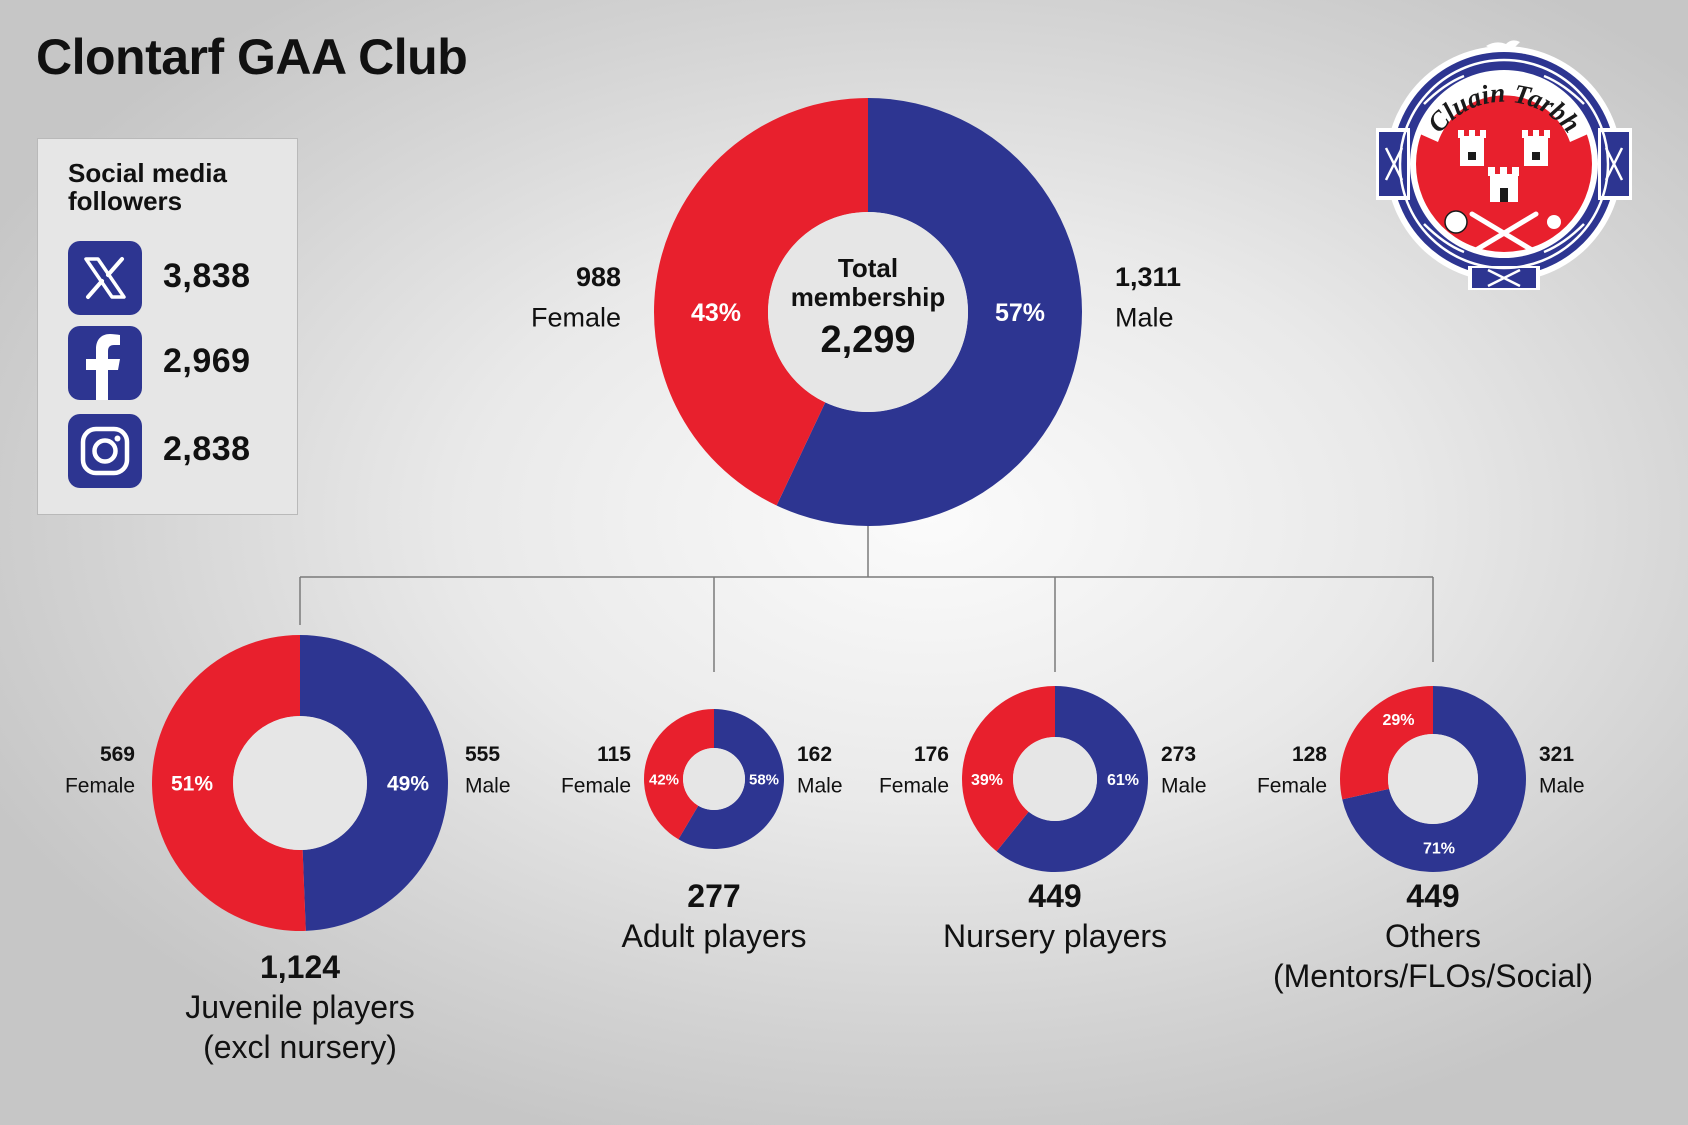 This screenshot has width=1688, height=1125. I want to click on male-count: 162, so click(814, 754).